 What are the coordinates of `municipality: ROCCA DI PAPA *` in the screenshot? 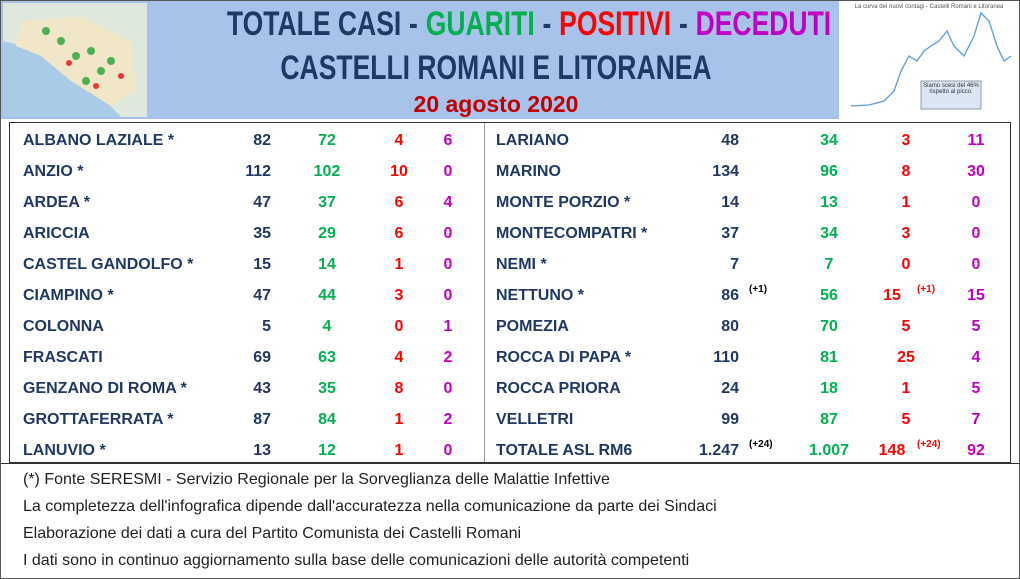 It's located at (564, 357).